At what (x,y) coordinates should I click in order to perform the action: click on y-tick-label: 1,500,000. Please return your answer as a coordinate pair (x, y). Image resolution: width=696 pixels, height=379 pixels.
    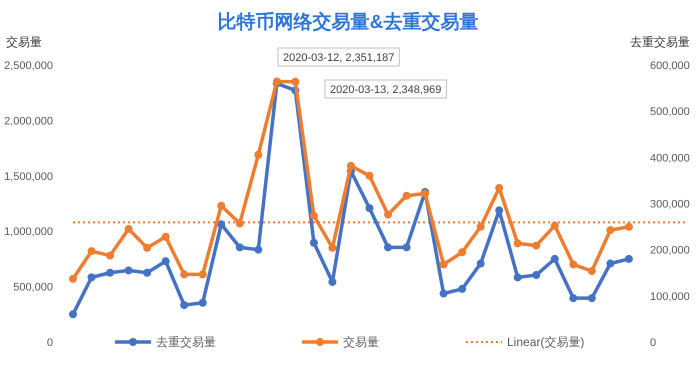
    Looking at the image, I should click on (28, 176).